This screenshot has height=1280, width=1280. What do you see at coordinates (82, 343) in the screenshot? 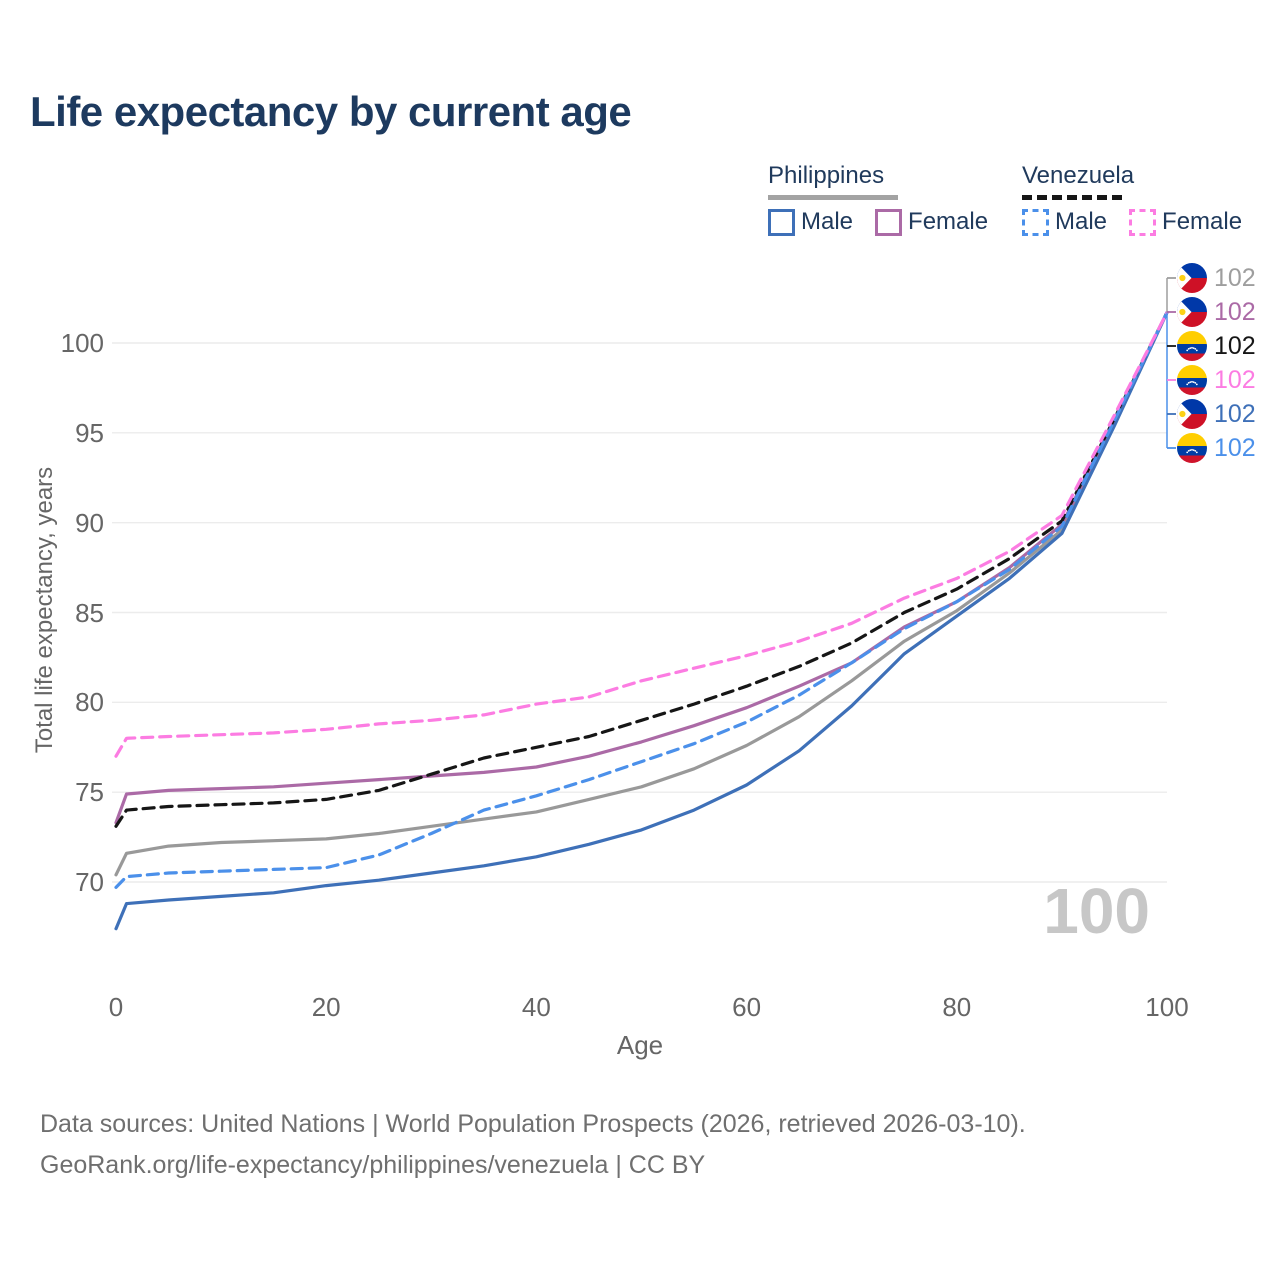
I see `y-tick-100: 100` at bounding box center [82, 343].